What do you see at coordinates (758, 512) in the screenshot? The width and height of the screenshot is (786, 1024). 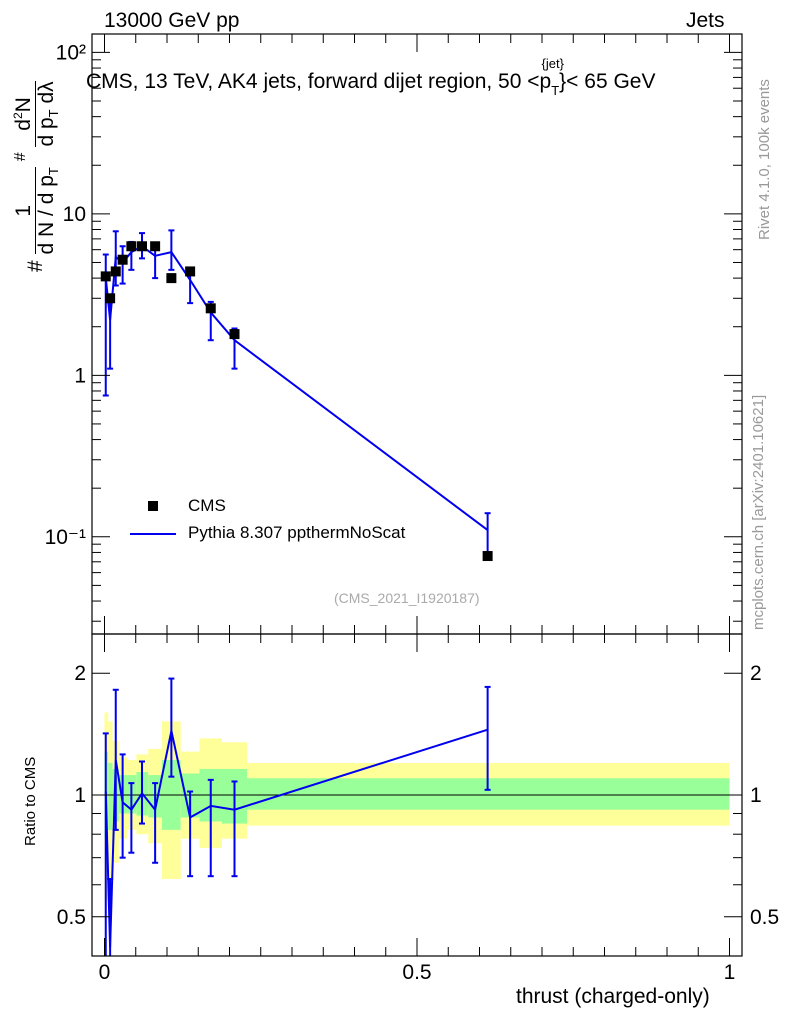 I see `mcplots-label: mcplots.cern.ch [arXiv:2401.10621]` at bounding box center [758, 512].